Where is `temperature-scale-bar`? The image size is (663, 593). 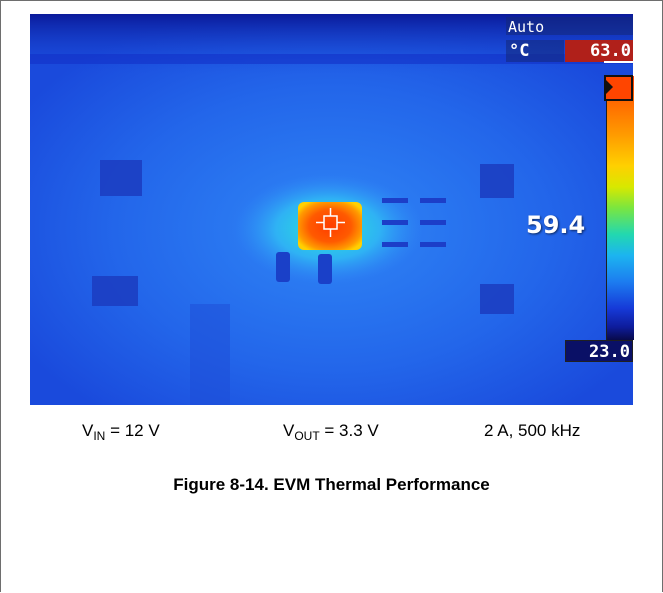 temperature-scale-bar is located at coordinates (620, 208).